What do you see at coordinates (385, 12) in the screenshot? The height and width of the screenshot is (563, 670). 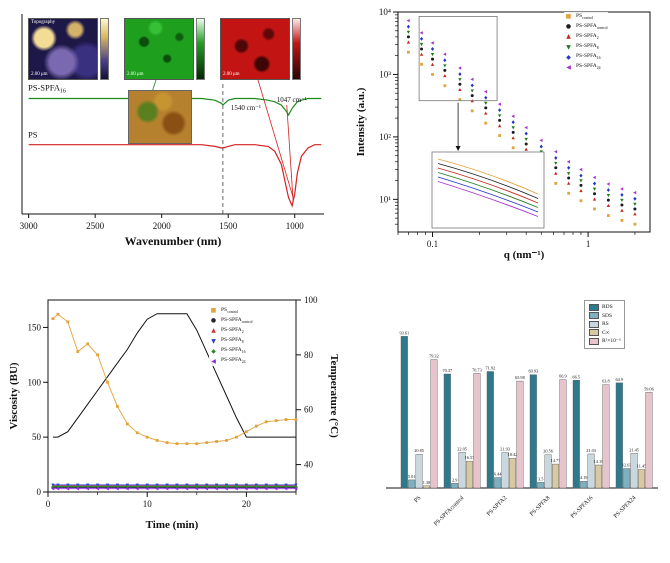 I see `svg-text: 10⁴` at bounding box center [385, 12].